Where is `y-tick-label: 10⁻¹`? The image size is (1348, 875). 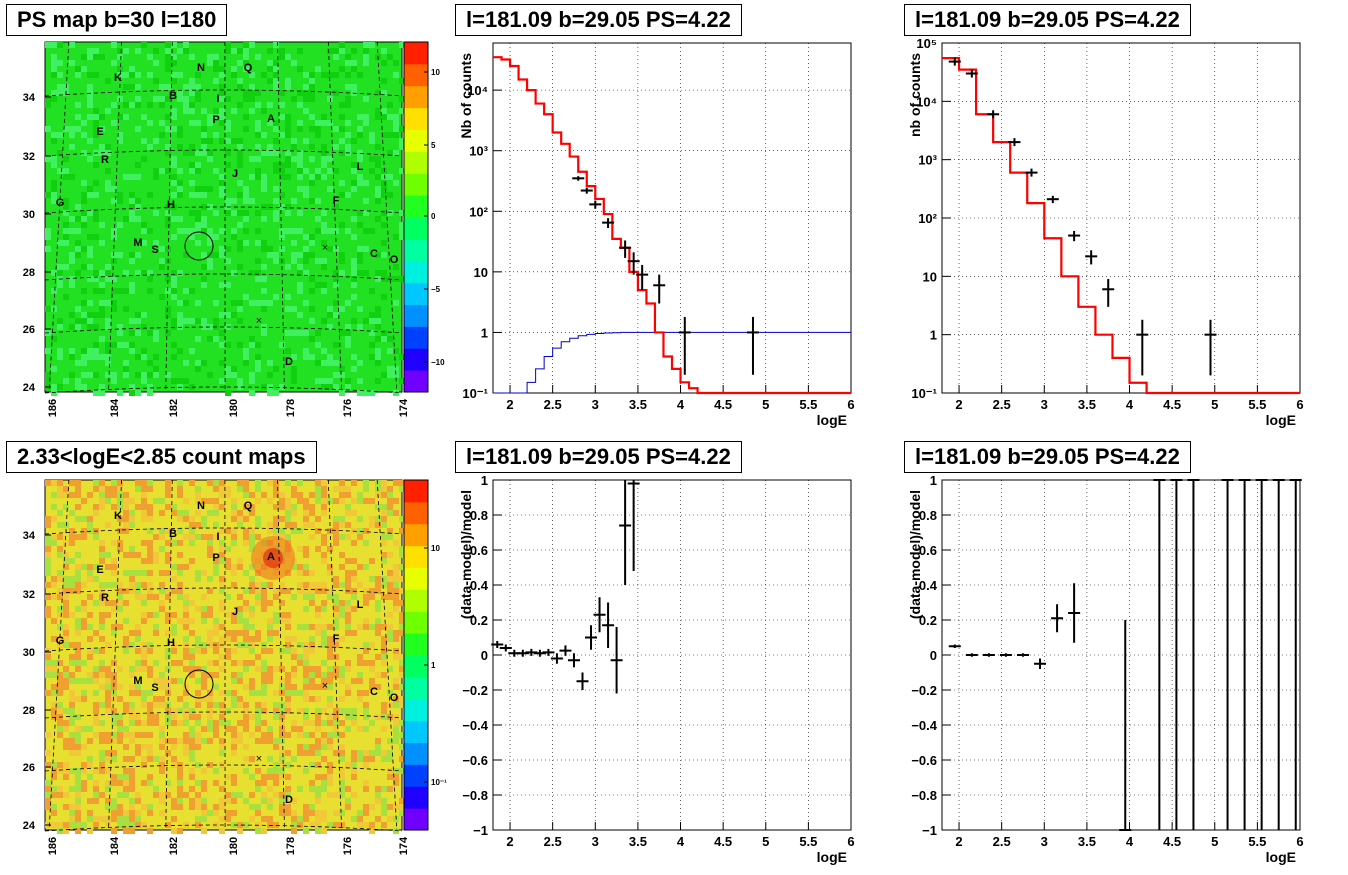 y-tick-label: 10⁻¹ is located at coordinates (924, 393).